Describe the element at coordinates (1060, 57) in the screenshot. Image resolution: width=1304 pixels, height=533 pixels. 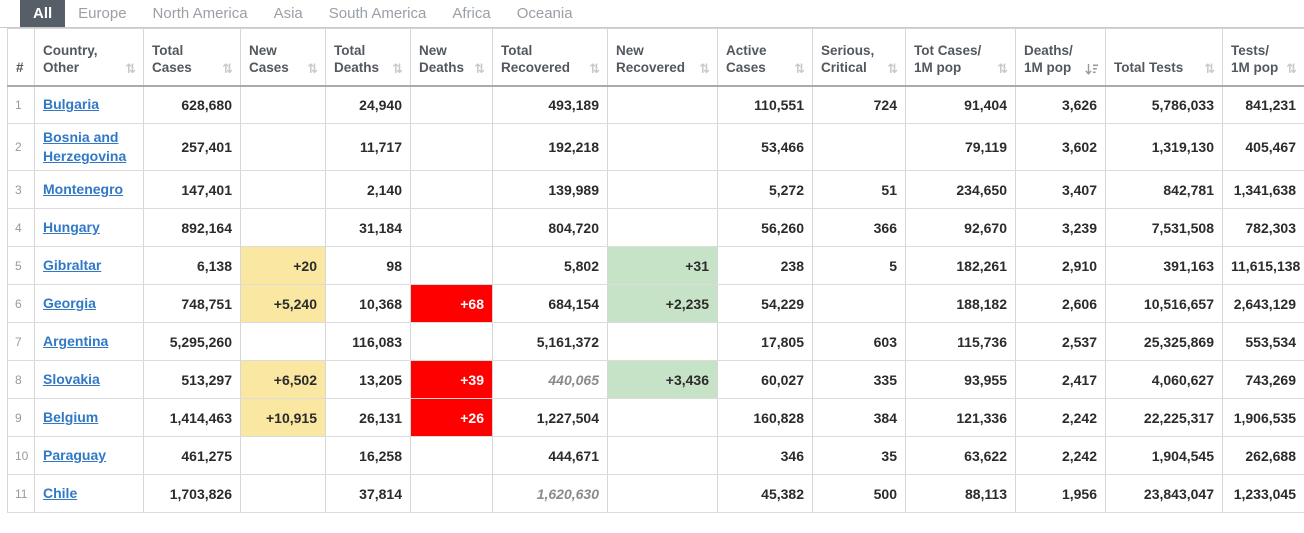
I see `column-header-deaths-per-1m: Deaths/ 1M pop` at that location.